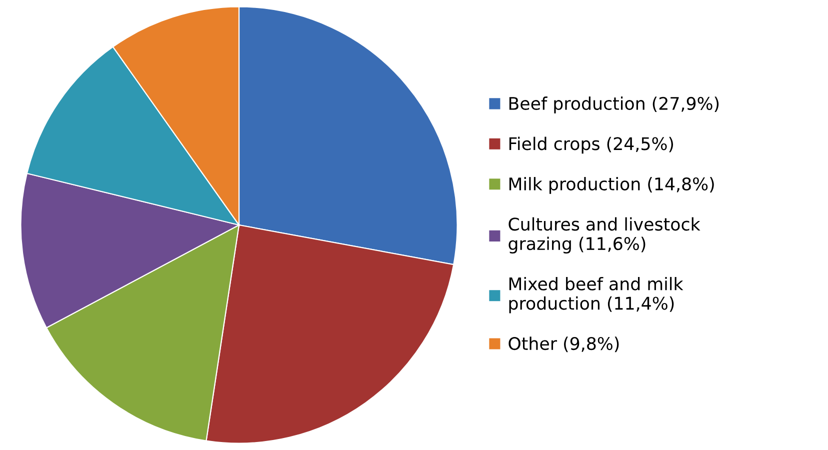 This screenshot has width=828, height=450. I want to click on legend-label: Other (9,8%), so click(563, 344).